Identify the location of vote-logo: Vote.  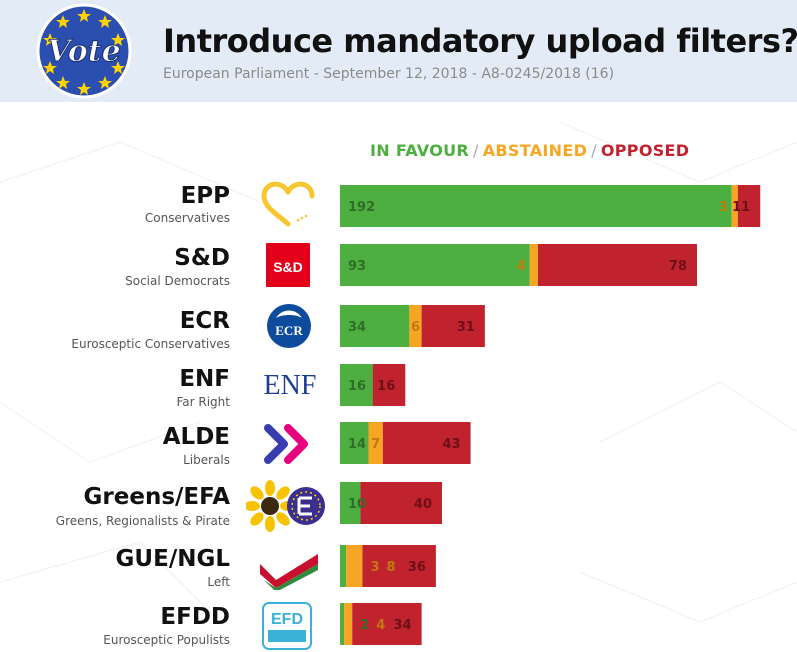
(84, 51).